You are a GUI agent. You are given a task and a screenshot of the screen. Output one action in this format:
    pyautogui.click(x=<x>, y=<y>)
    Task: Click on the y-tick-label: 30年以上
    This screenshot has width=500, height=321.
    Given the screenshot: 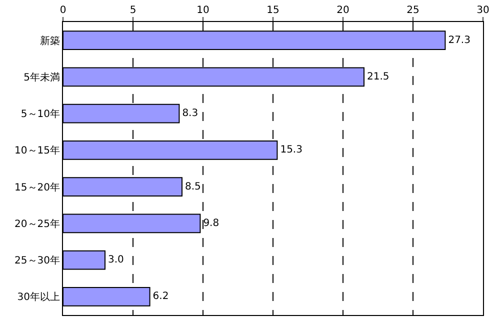 What is the action you would take?
    pyautogui.click(x=38, y=297)
    